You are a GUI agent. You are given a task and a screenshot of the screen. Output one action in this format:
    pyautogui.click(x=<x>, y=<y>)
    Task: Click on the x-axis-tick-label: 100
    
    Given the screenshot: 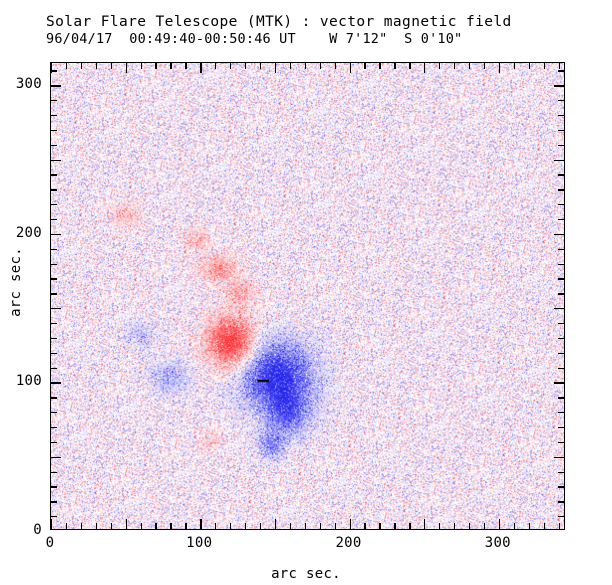 What is the action you would take?
    pyautogui.click(x=199, y=543)
    